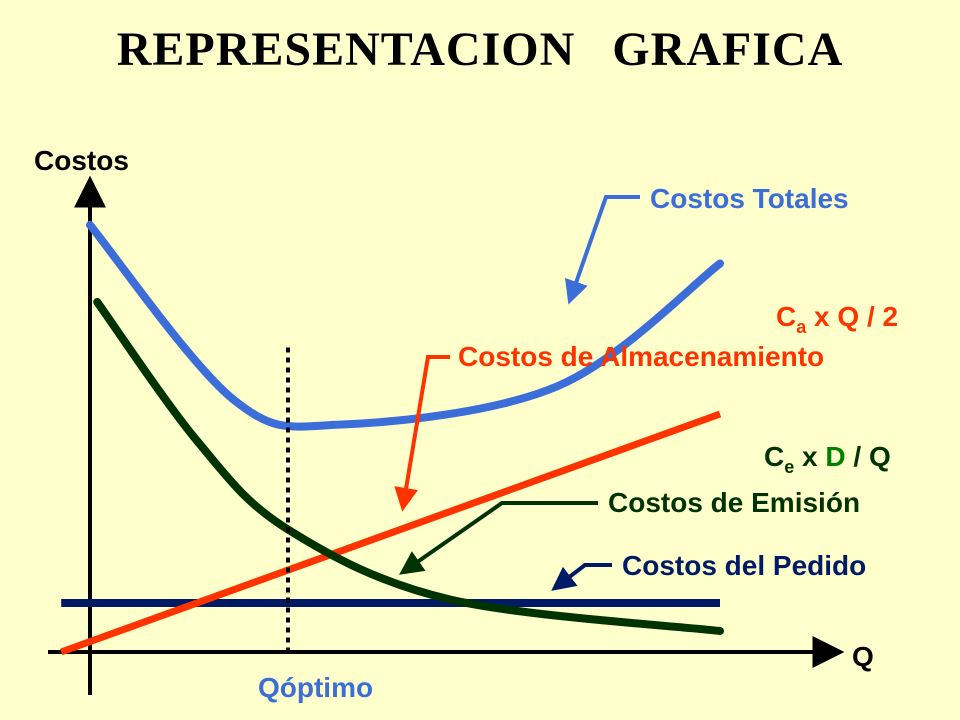 The height and width of the screenshot is (720, 960). What do you see at coordinates (641, 356) in the screenshot?
I see `legend-costos-almacenamiento: Costos de Almacenamiento` at bounding box center [641, 356].